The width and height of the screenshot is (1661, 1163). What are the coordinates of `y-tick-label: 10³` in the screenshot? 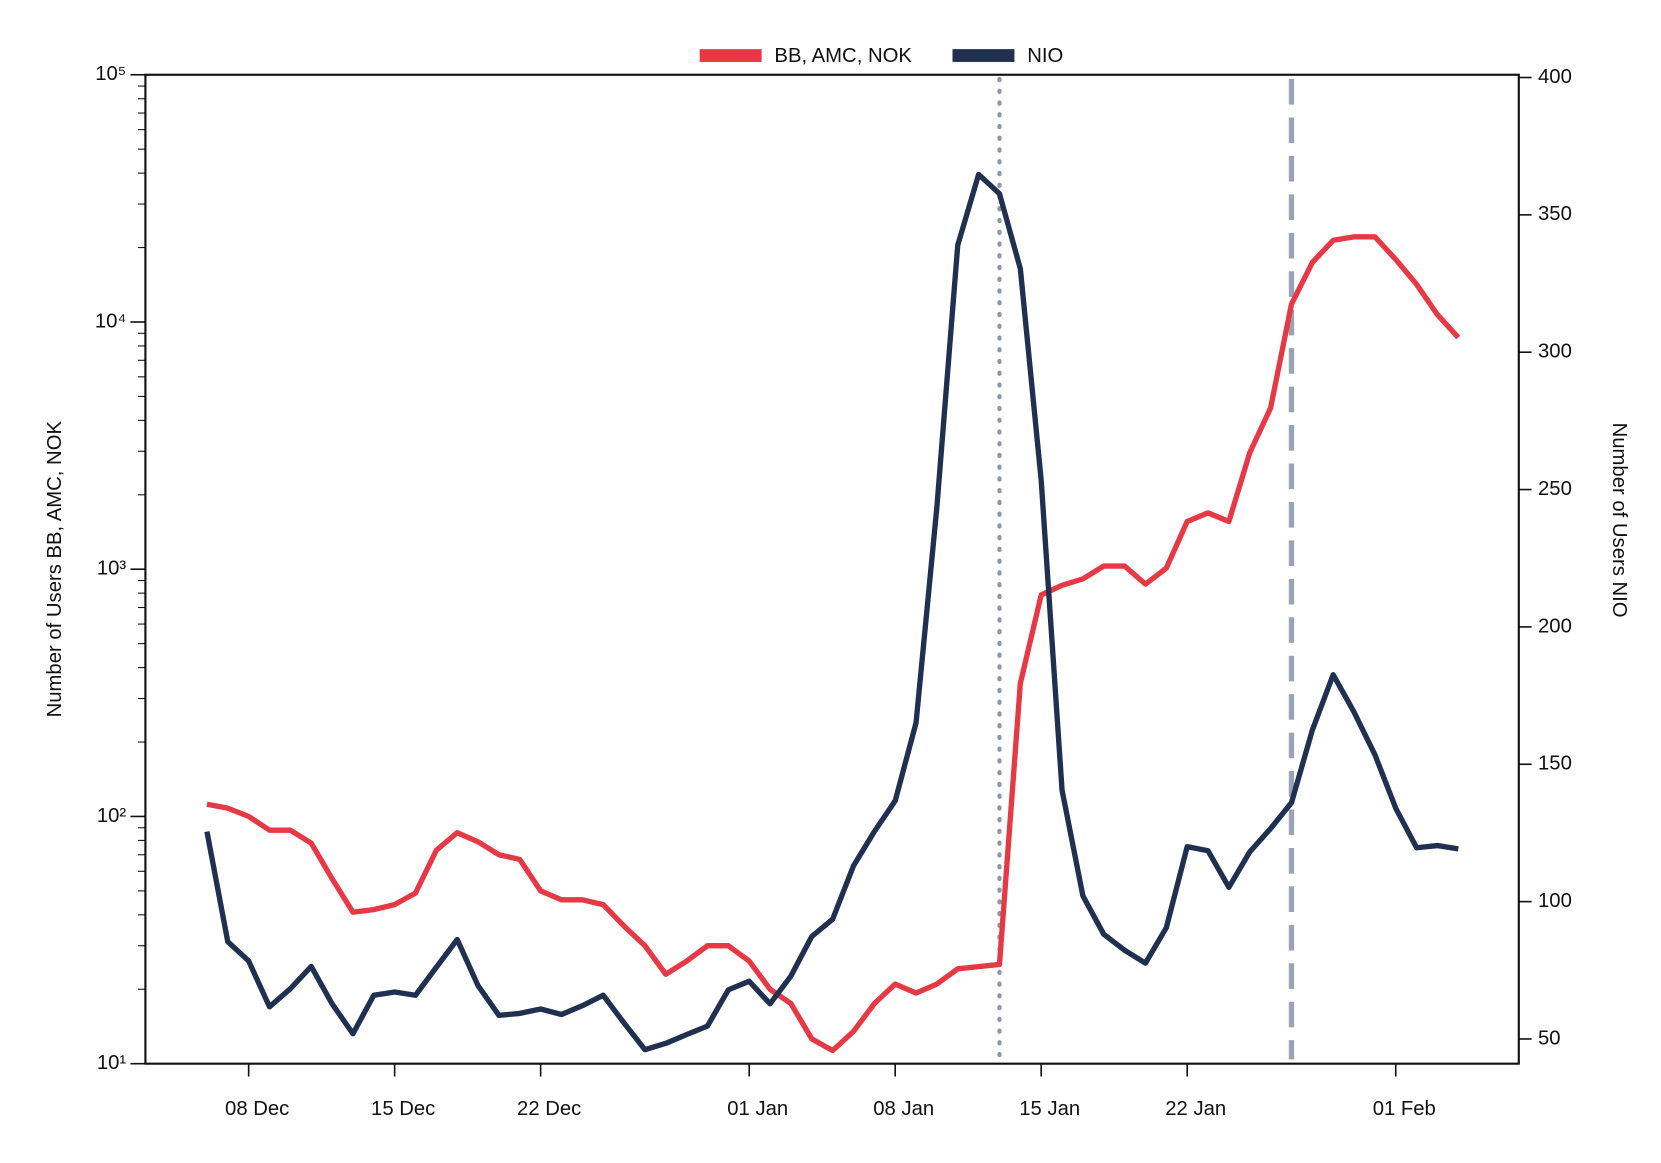 It's located at (112, 569).